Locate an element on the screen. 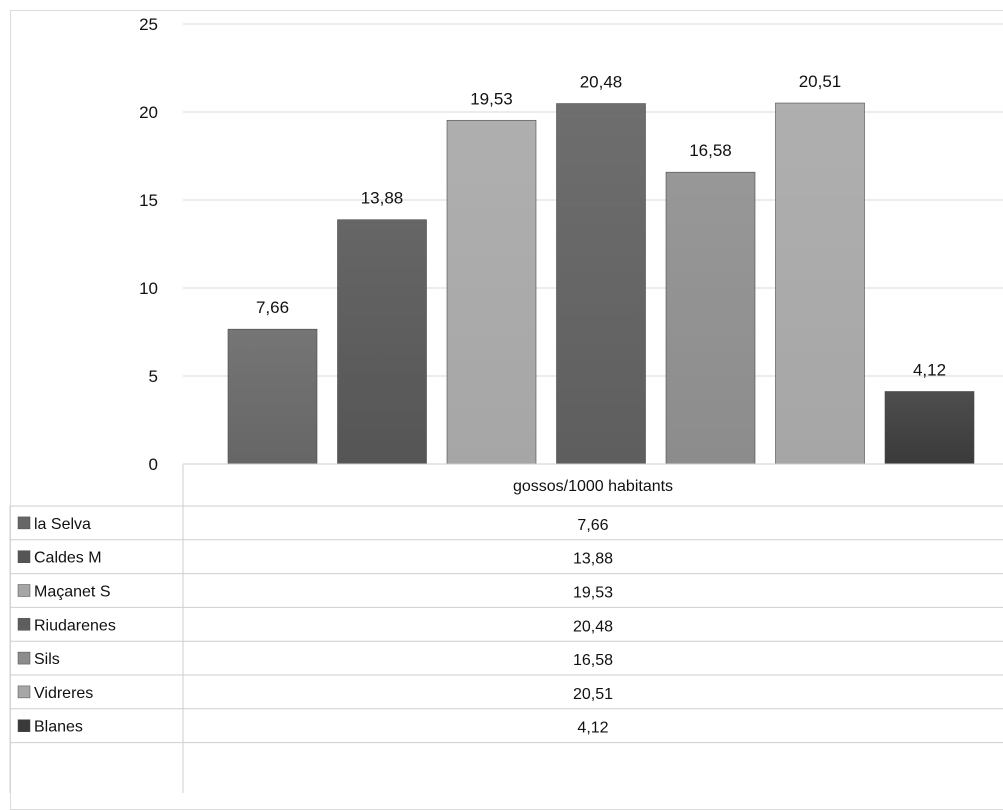 The height and width of the screenshot is (810, 1003). y-tick-label-25: 25 is located at coordinates (148, 24).